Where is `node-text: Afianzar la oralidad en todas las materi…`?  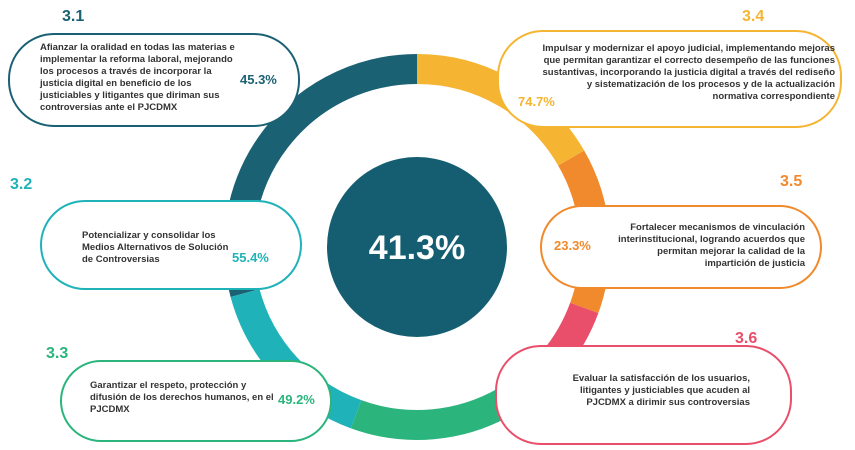
node-text: Afianzar la oralidad en todas las materi… is located at coordinates (137, 77).